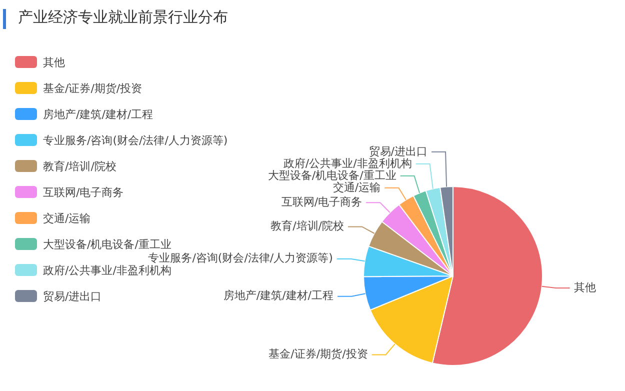  Describe the element at coordinates (72, 296) in the screenshot. I see `legend-label: 贸易/进出口` at that location.